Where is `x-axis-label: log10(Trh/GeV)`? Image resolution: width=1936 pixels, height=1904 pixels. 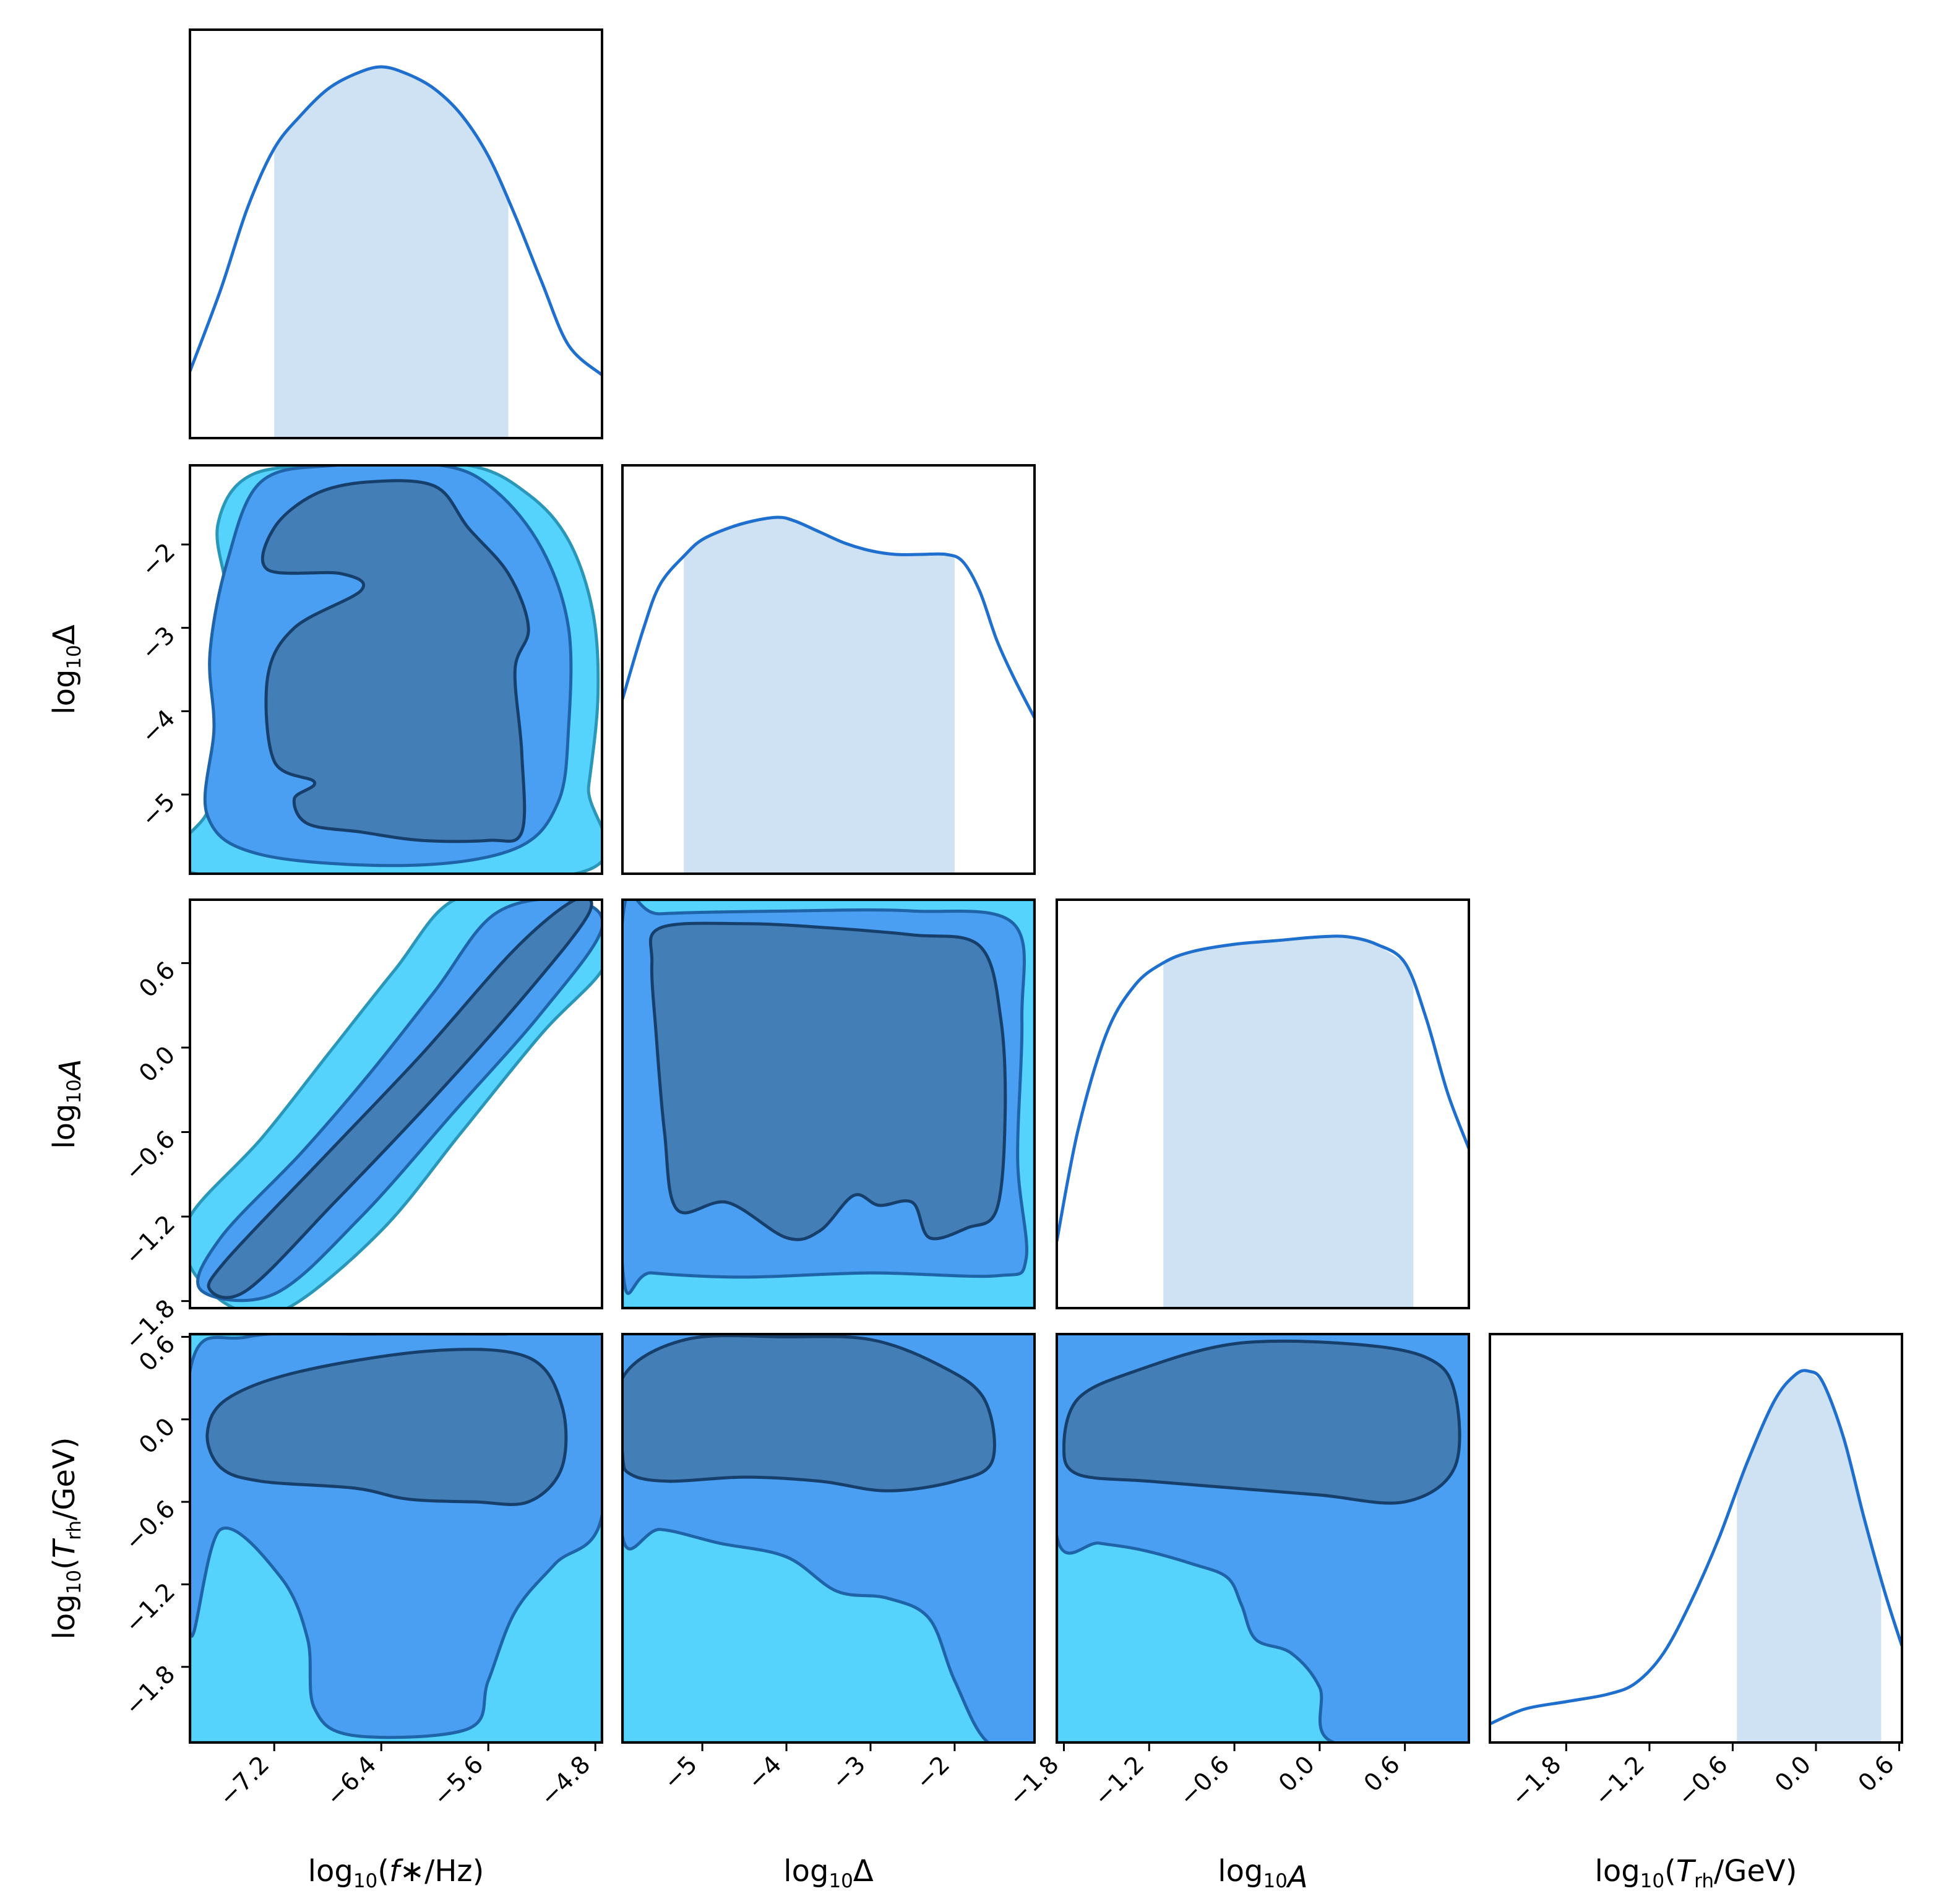 x-axis-label: log10(Trh/GeV) is located at coordinates (1695, 1873).